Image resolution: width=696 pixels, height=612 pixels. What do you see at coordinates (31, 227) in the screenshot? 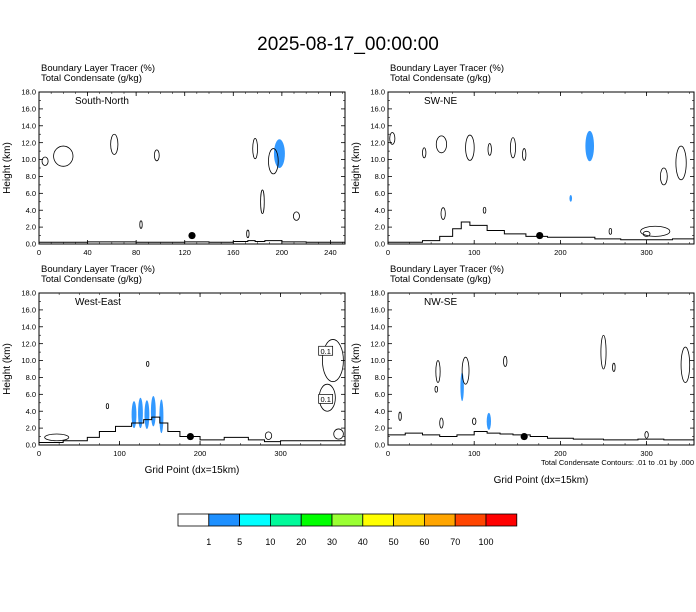
I see `y-tick-label: 2.0` at bounding box center [31, 227].